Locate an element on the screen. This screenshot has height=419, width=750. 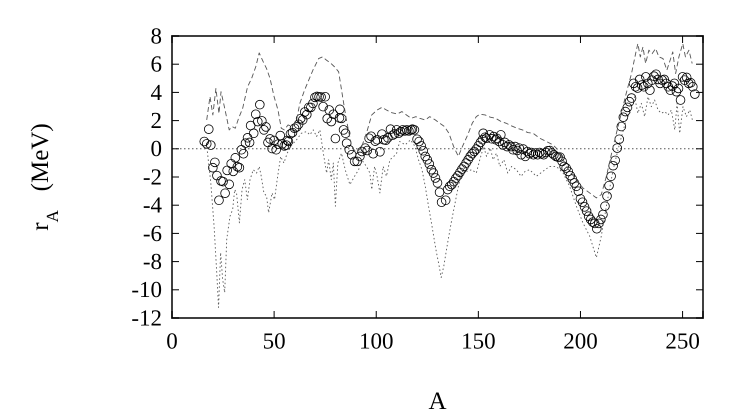
x-tick-label: 0 is located at coordinates (172, 341).